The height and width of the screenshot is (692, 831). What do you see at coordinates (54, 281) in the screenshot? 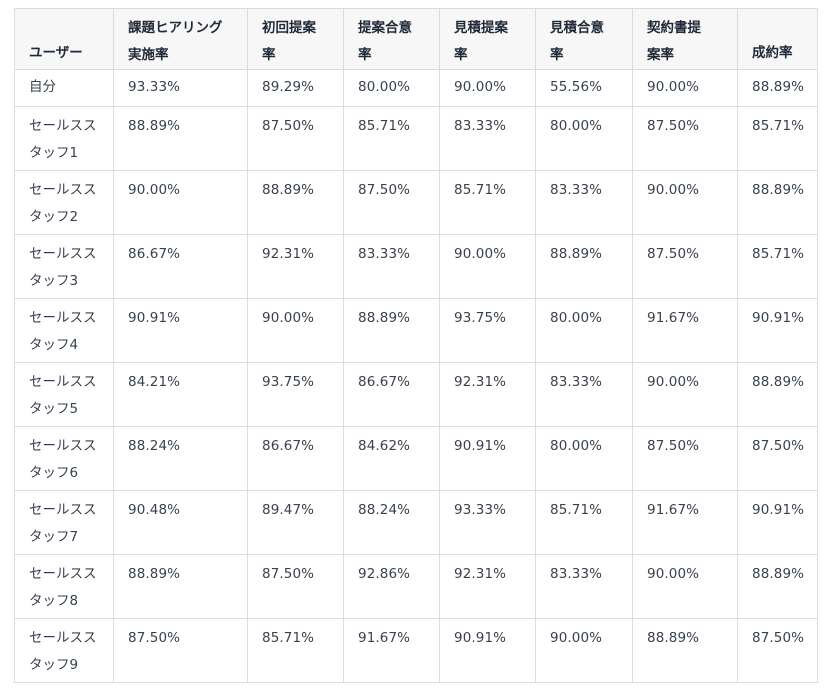
I see `user-name-line: タッフ3` at bounding box center [54, 281].